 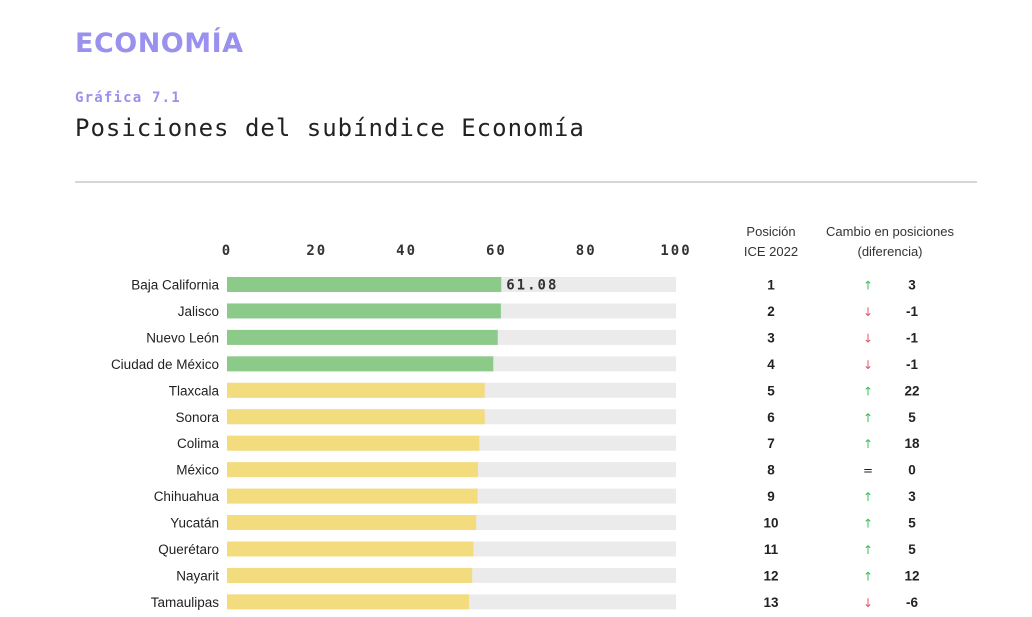 I want to click on category-label: México, so click(x=197, y=470).